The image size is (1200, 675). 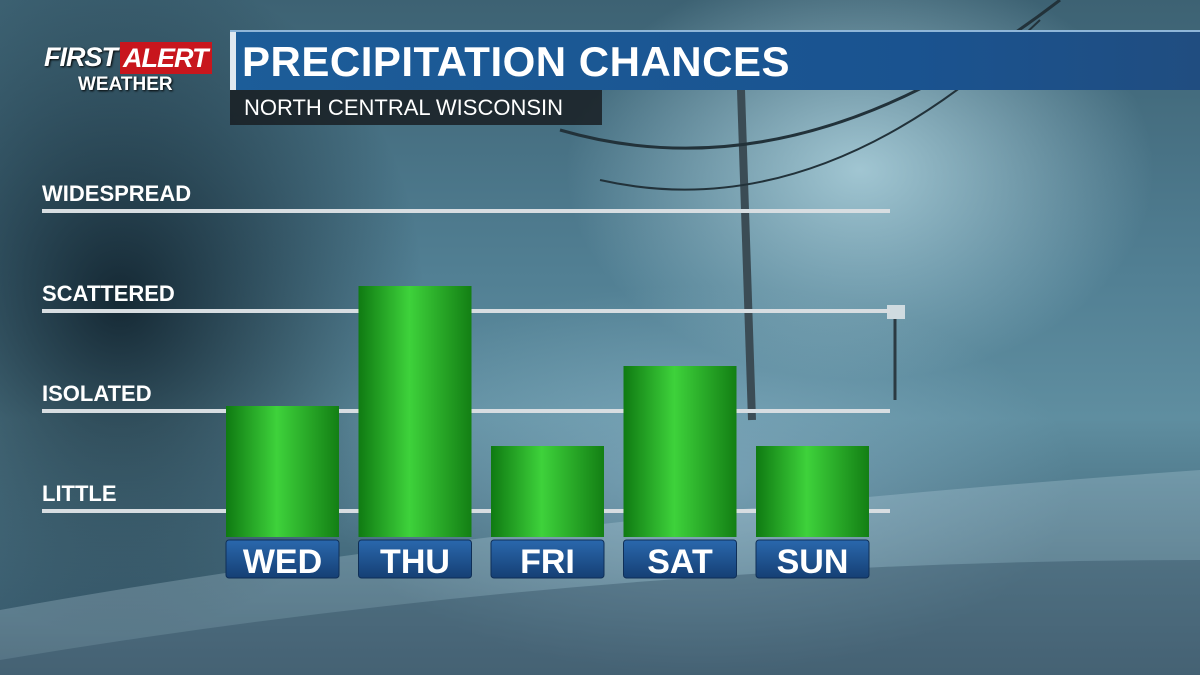 I want to click on bar-fri, so click(x=547, y=491).